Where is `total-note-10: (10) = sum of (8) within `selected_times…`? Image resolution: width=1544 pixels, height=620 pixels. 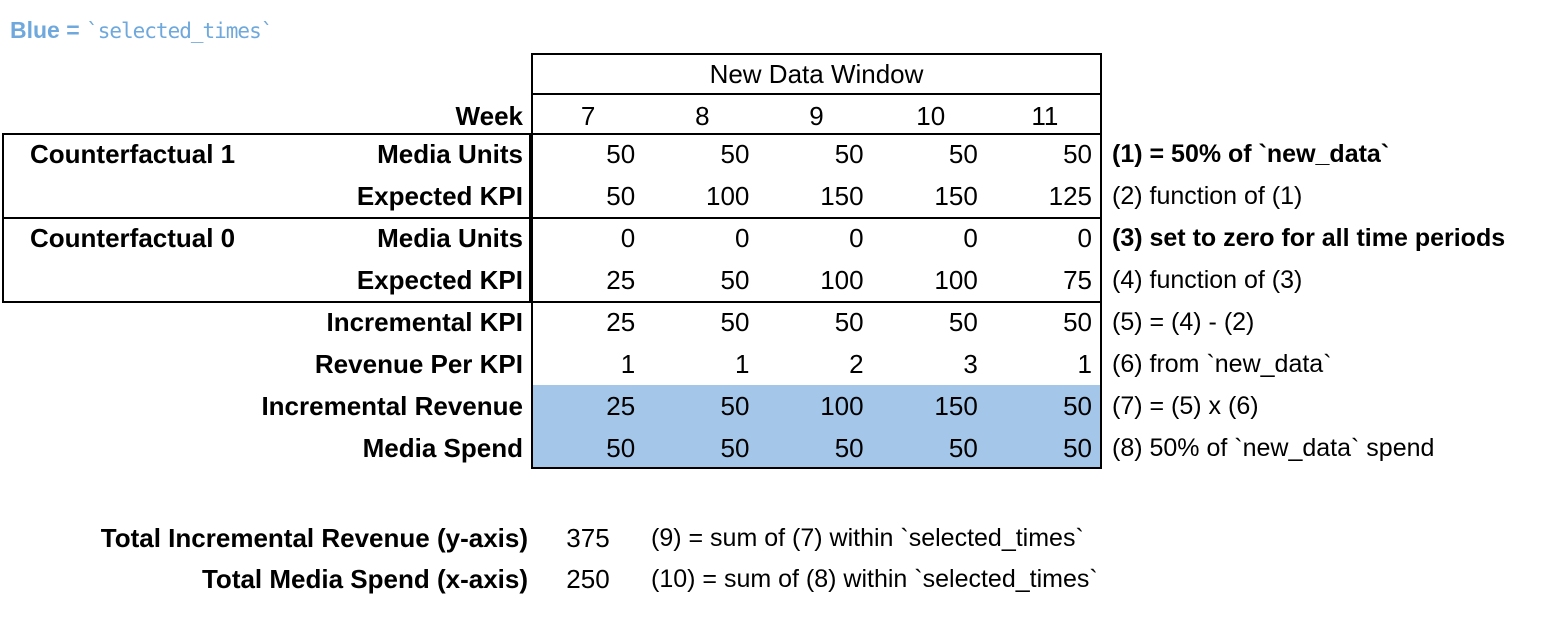
total-note-10: (10) = sum of (8) within `selected_times… is located at coordinates (874, 578).